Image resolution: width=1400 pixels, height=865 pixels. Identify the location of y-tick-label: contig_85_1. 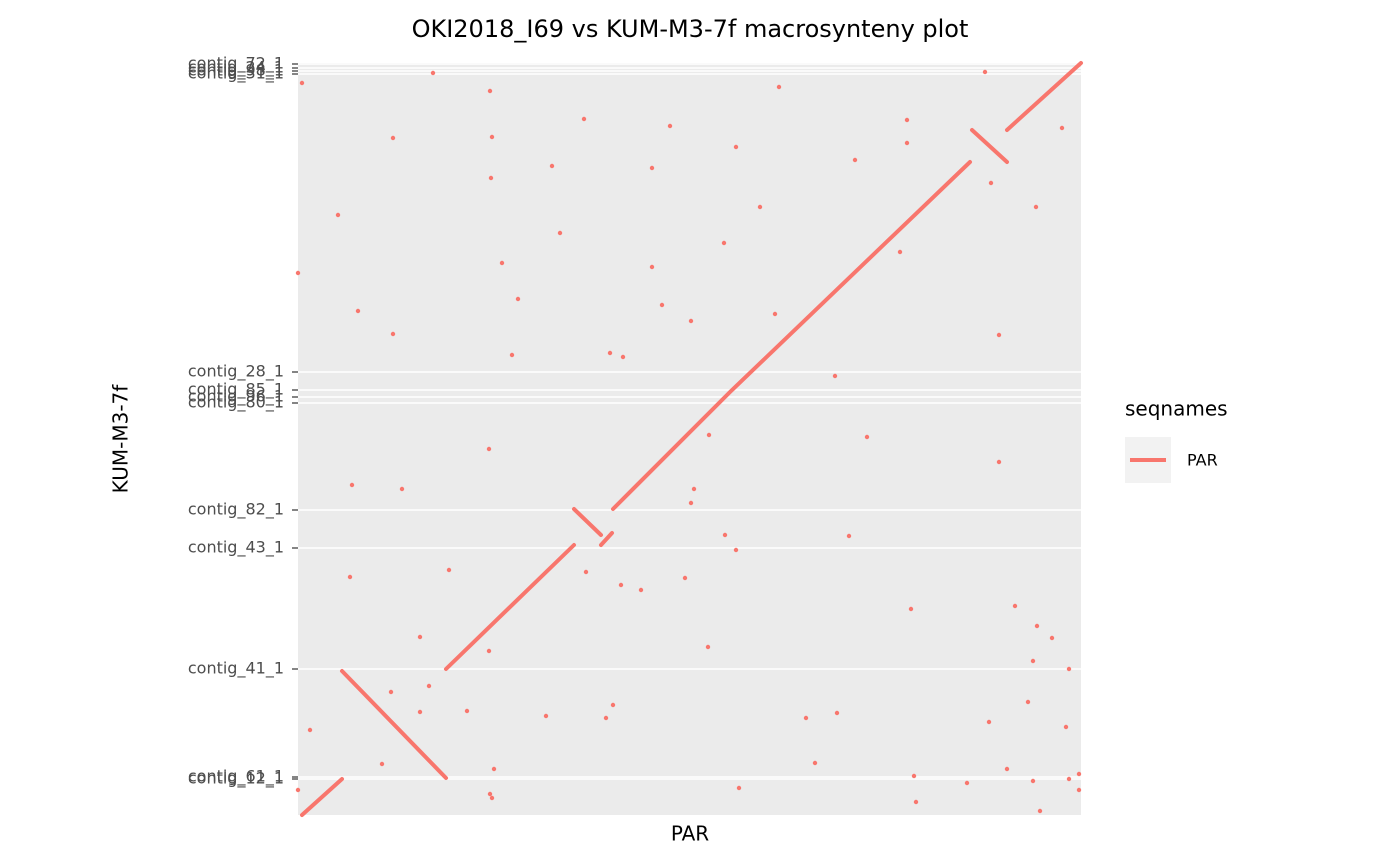
(236, 390).